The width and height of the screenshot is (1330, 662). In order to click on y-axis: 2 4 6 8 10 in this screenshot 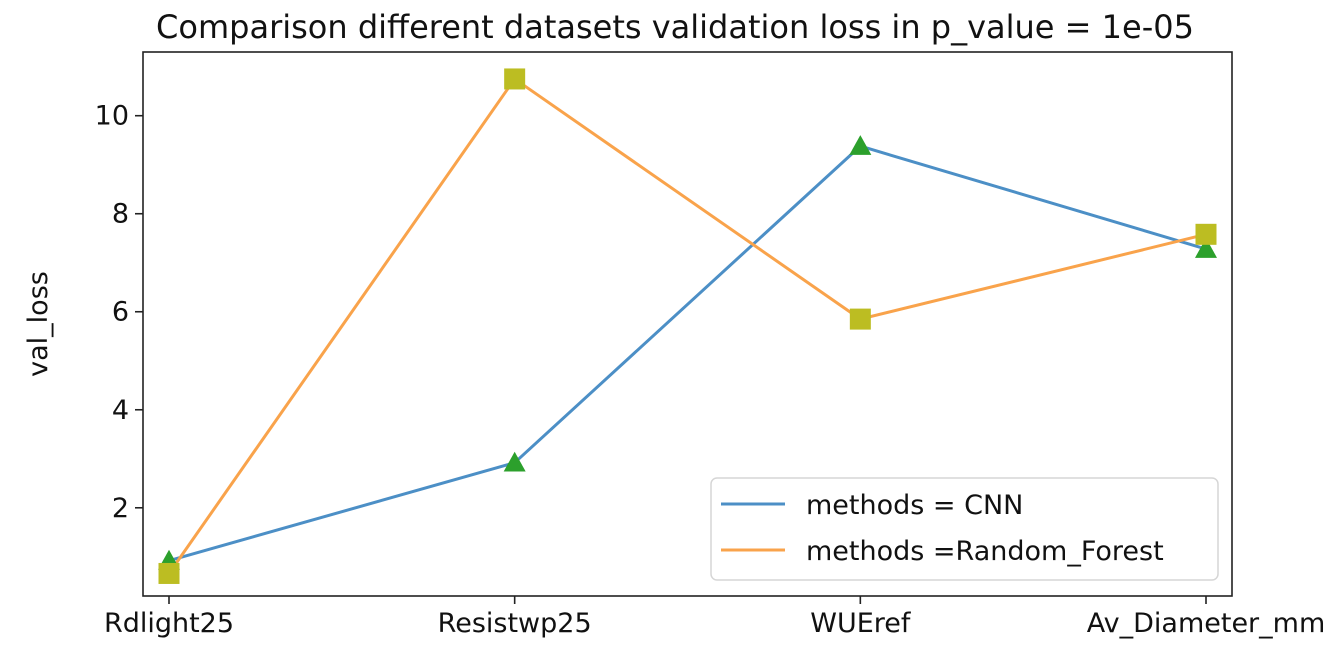, I will do `click(119, 312)`.